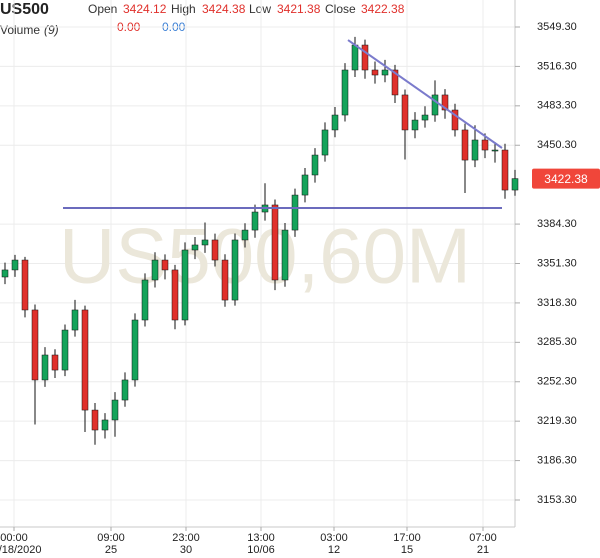 This screenshot has width=600, height=558. I want to click on volume-period: (9), so click(51, 30).